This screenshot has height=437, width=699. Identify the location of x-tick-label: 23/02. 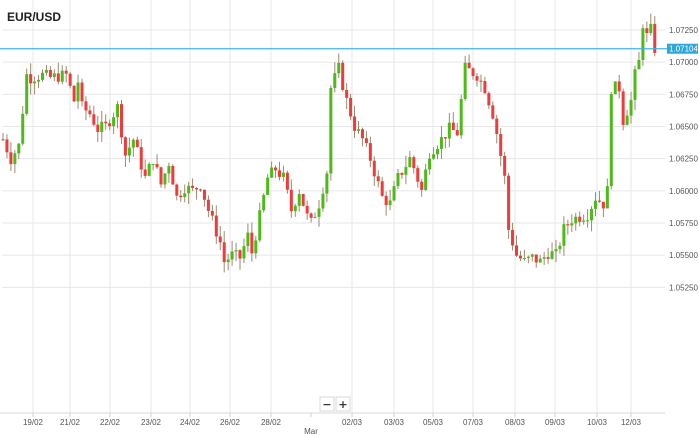
(151, 422).